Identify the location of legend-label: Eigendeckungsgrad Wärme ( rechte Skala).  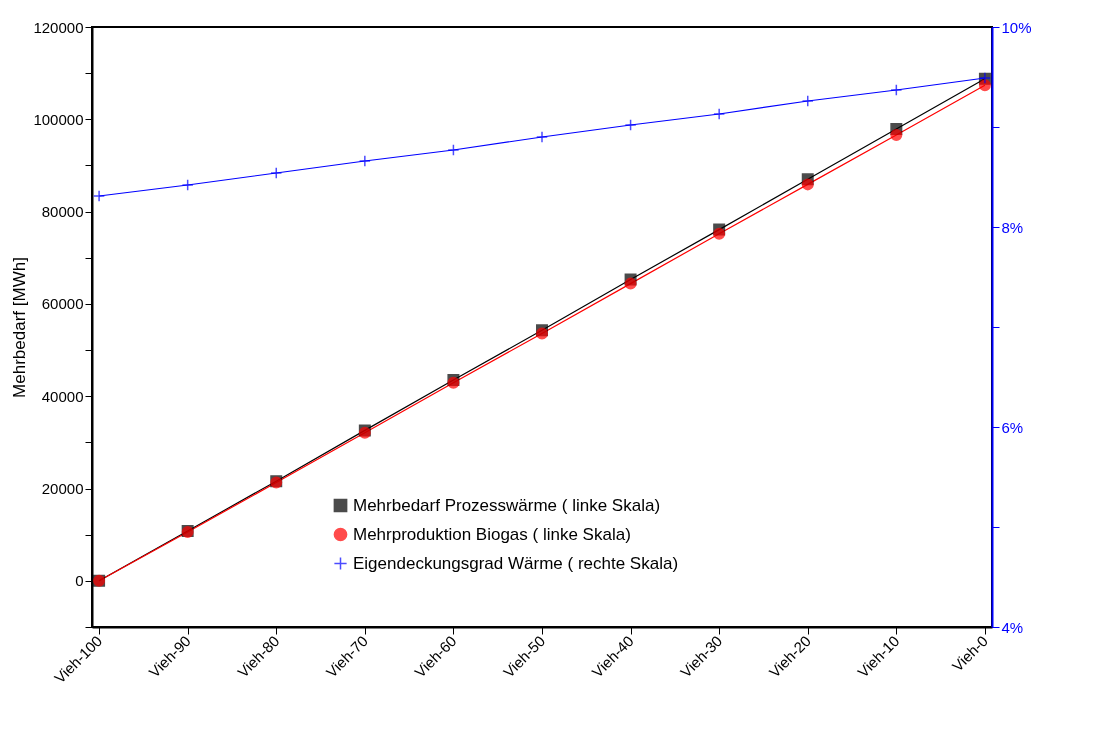
(516, 563).